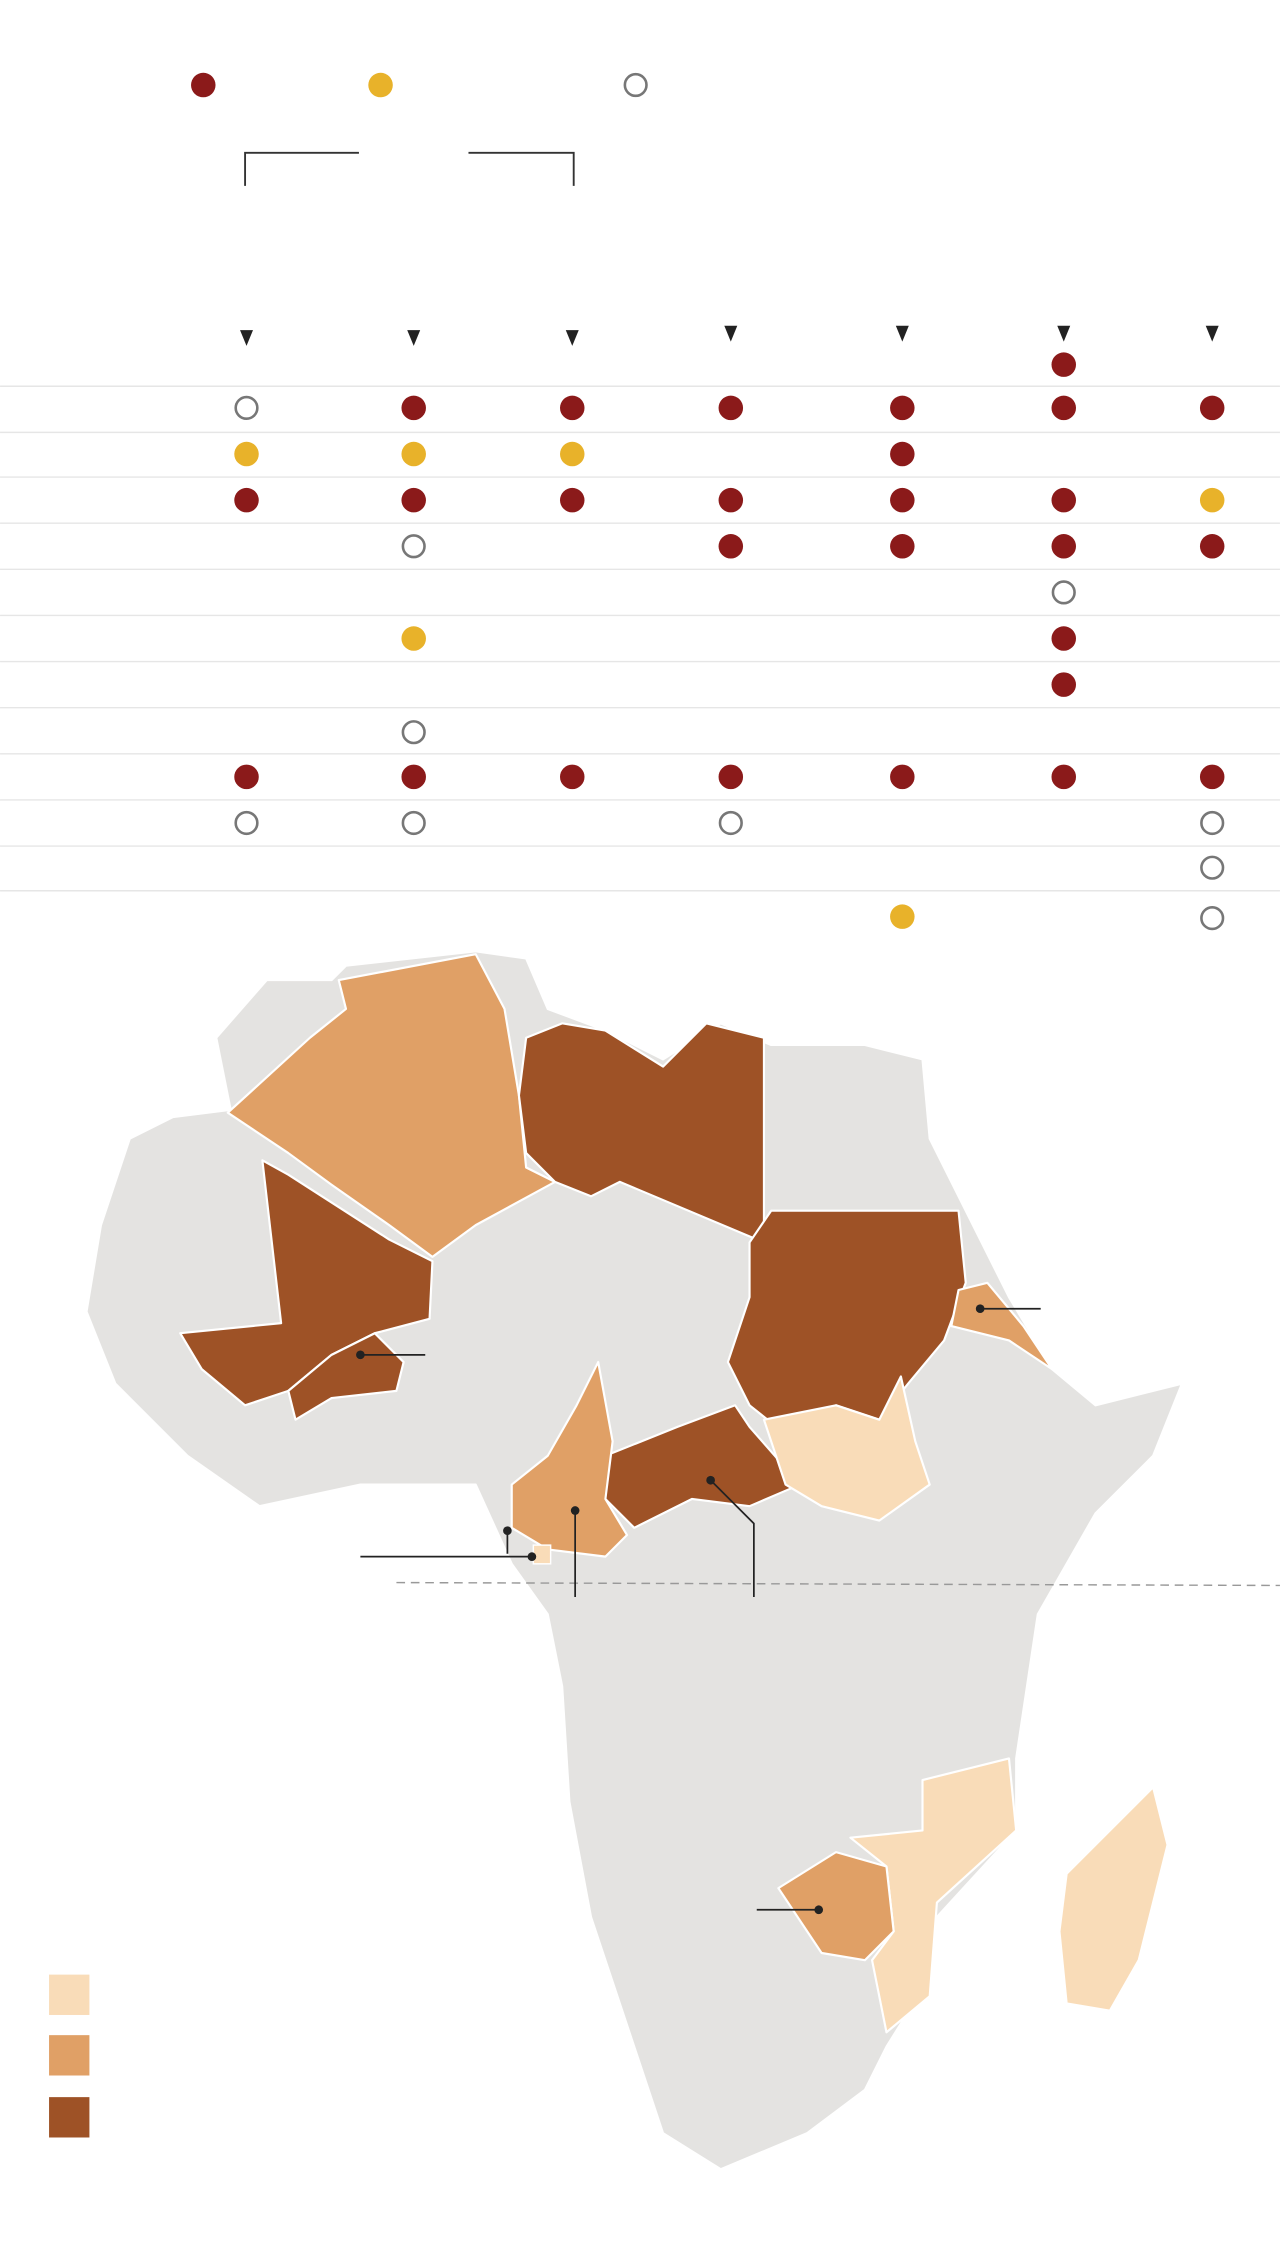  What do you see at coordinates (703, 1466) in the screenshot?
I see `country-car` at bounding box center [703, 1466].